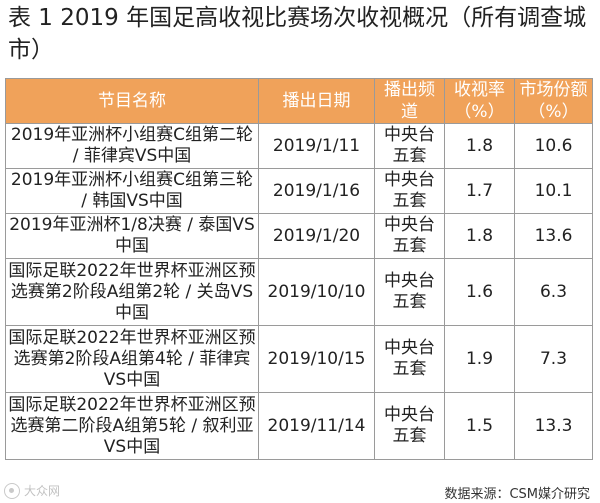  I want to click on cell-date: 2019/11/14, so click(316, 426).